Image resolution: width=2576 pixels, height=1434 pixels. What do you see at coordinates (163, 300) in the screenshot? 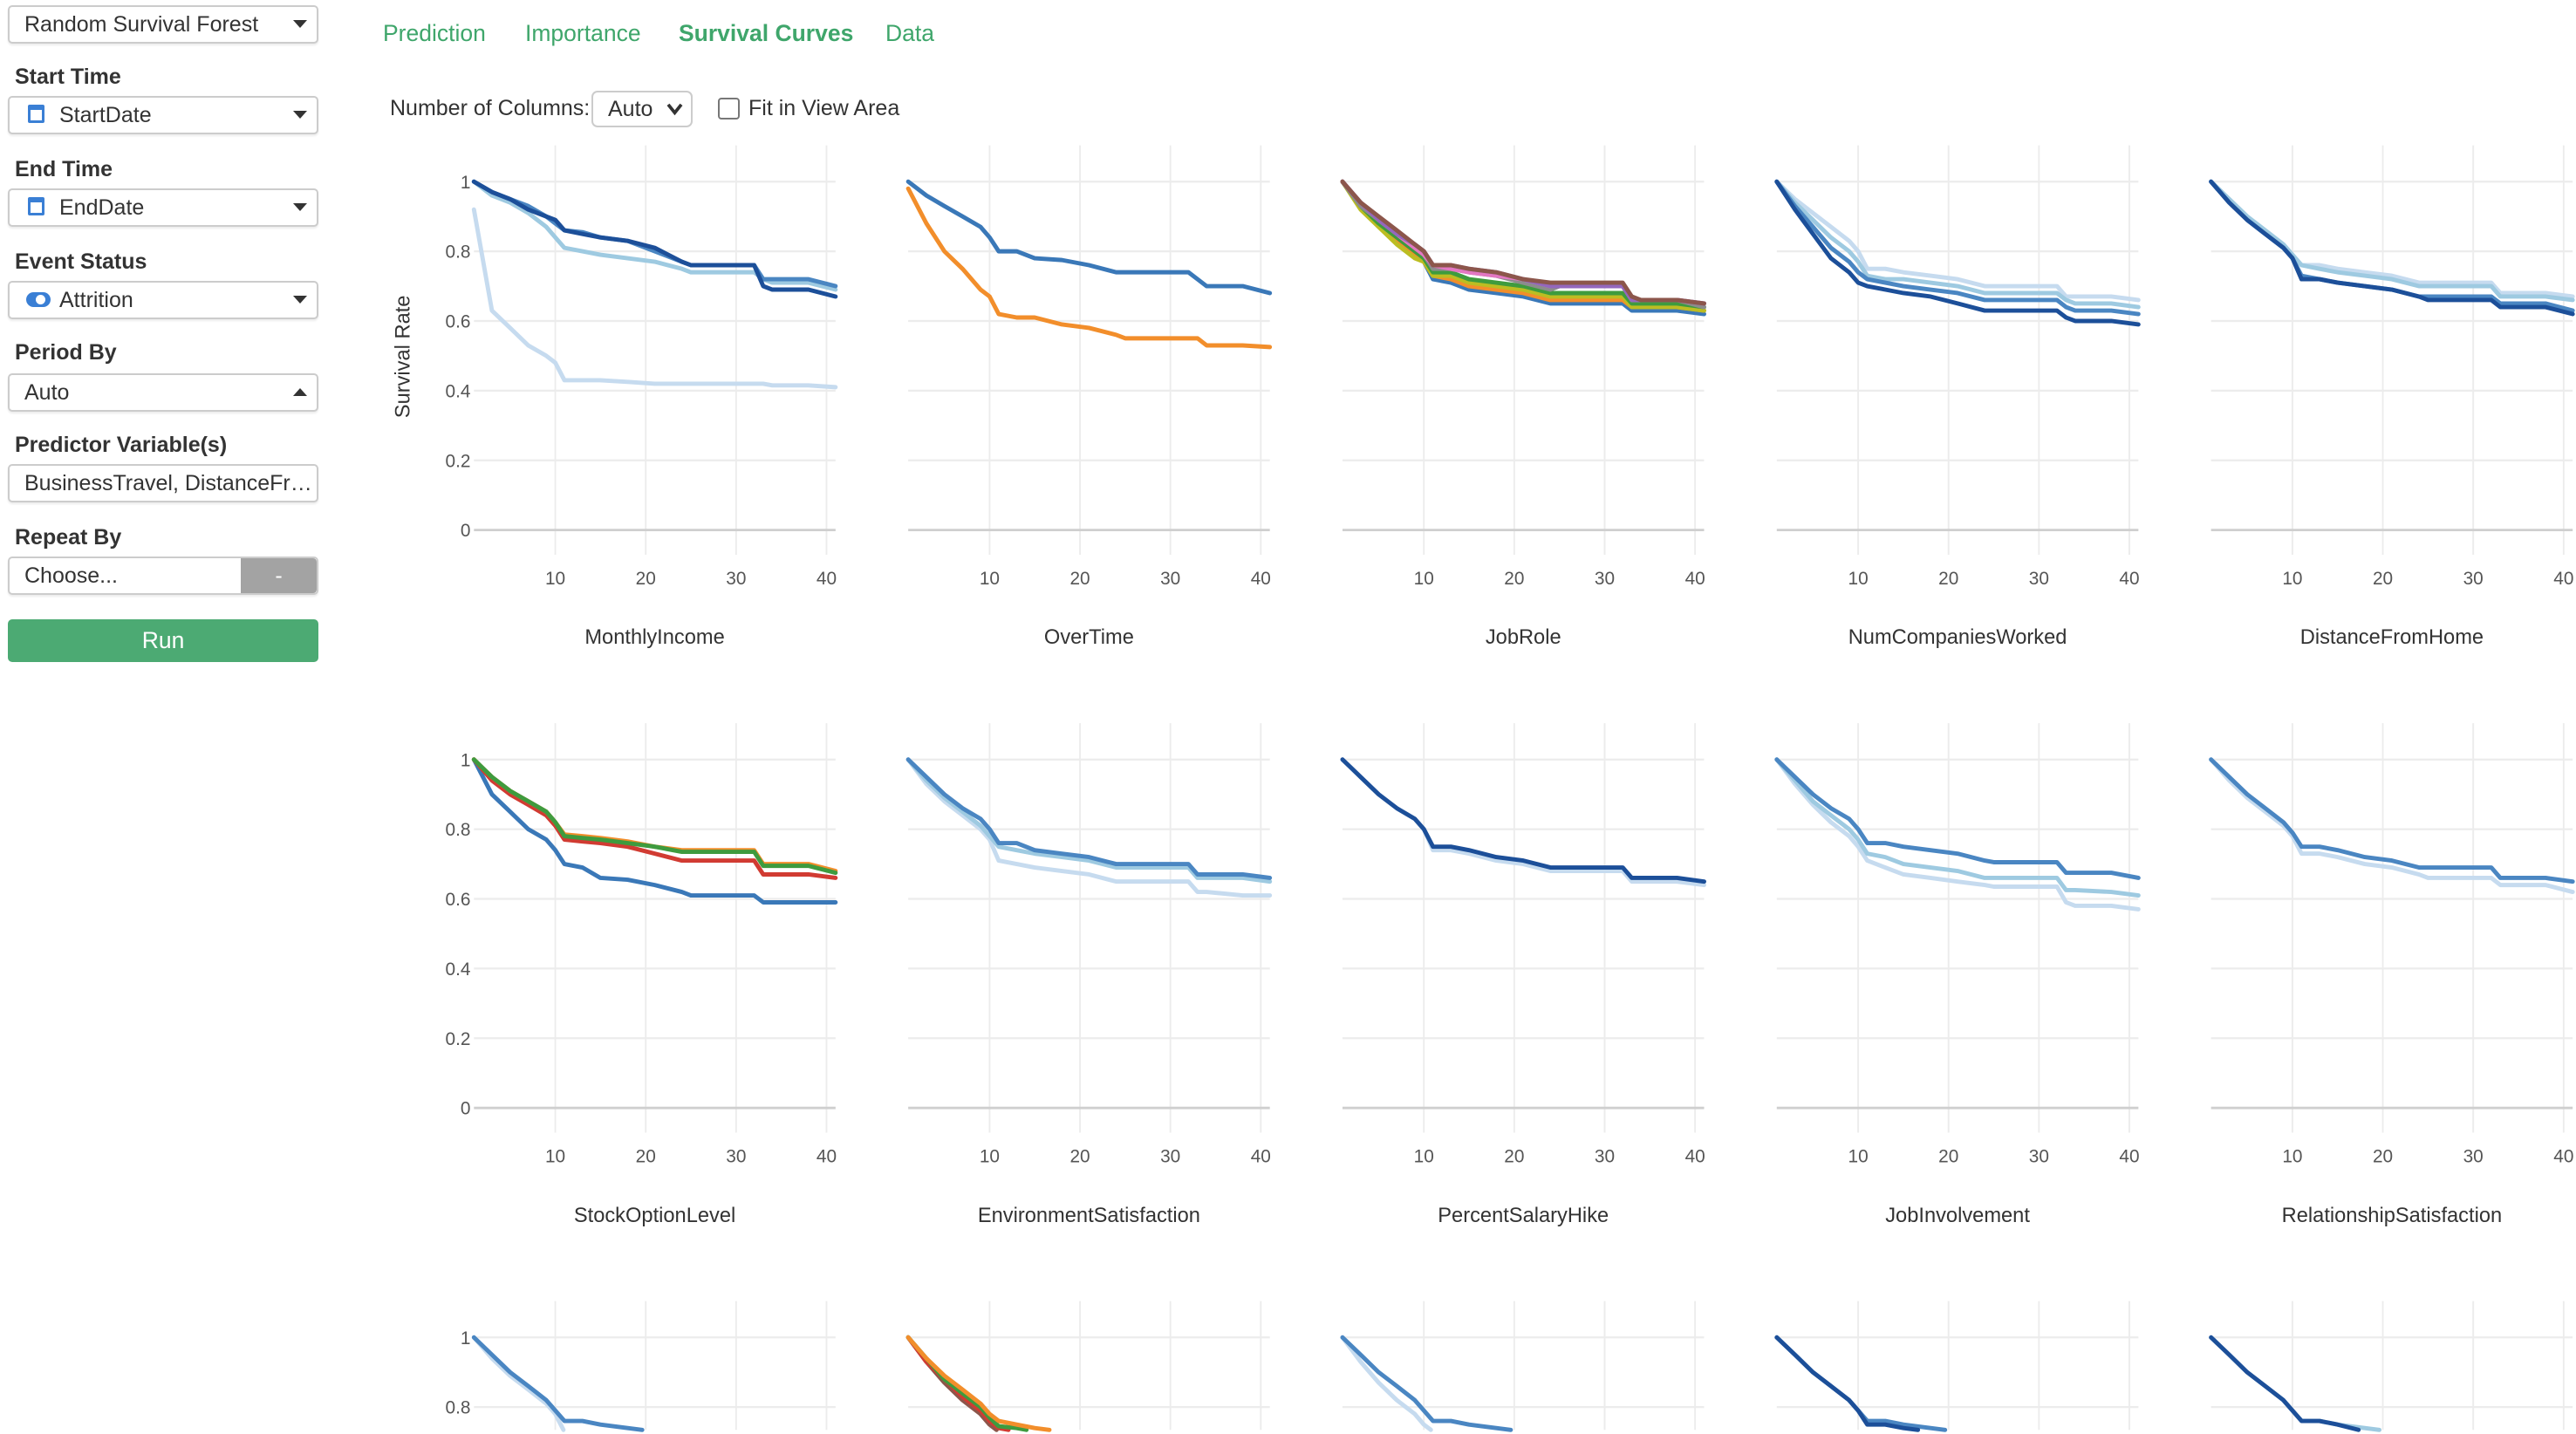
I see `event-status-select: Attrition` at bounding box center [163, 300].